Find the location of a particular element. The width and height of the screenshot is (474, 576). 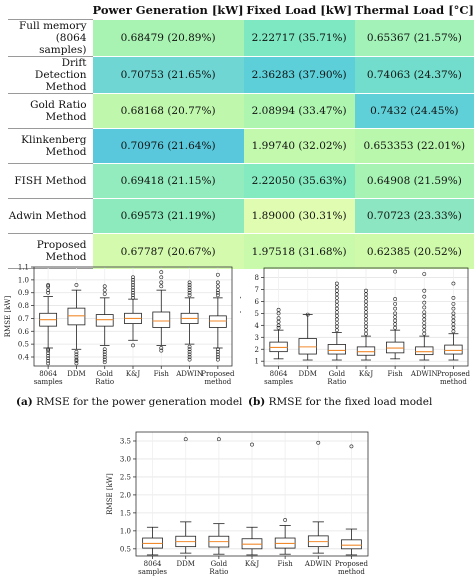

header-method is located at coordinates (50, 10).